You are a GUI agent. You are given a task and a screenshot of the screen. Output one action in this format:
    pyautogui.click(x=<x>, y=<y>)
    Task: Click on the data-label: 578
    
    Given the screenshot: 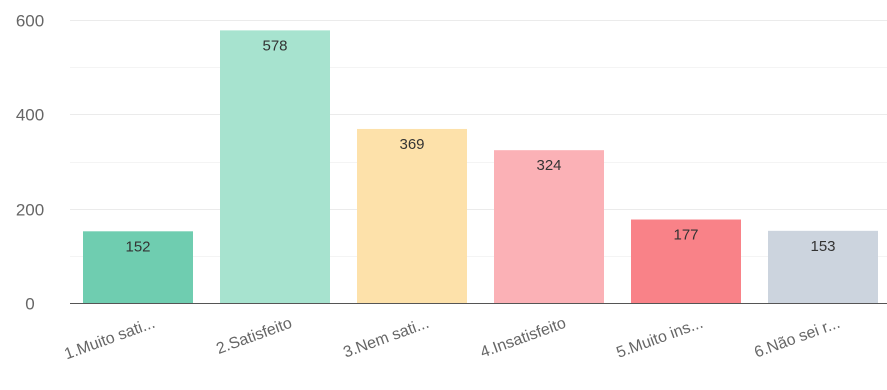 What is the action you would take?
    pyautogui.click(x=274, y=45)
    